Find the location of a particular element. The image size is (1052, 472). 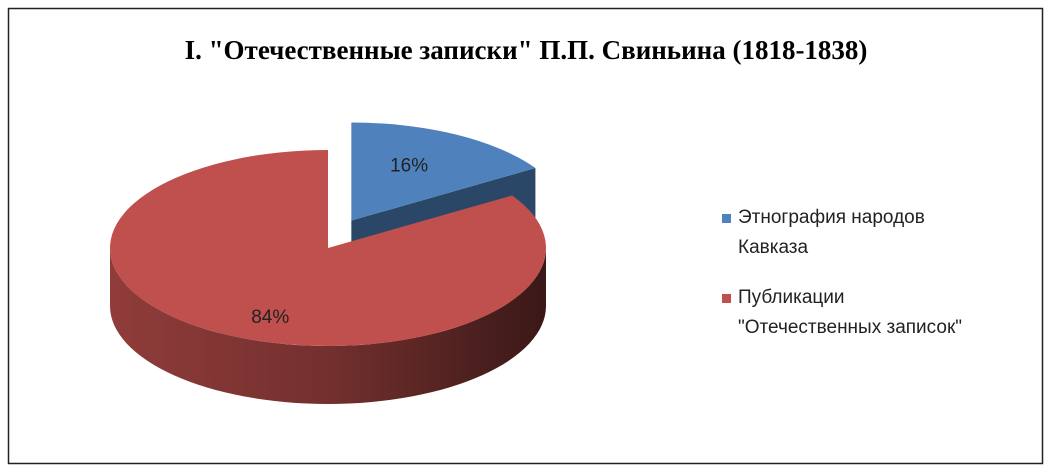

pie-side is located at coordinates (328, 326).